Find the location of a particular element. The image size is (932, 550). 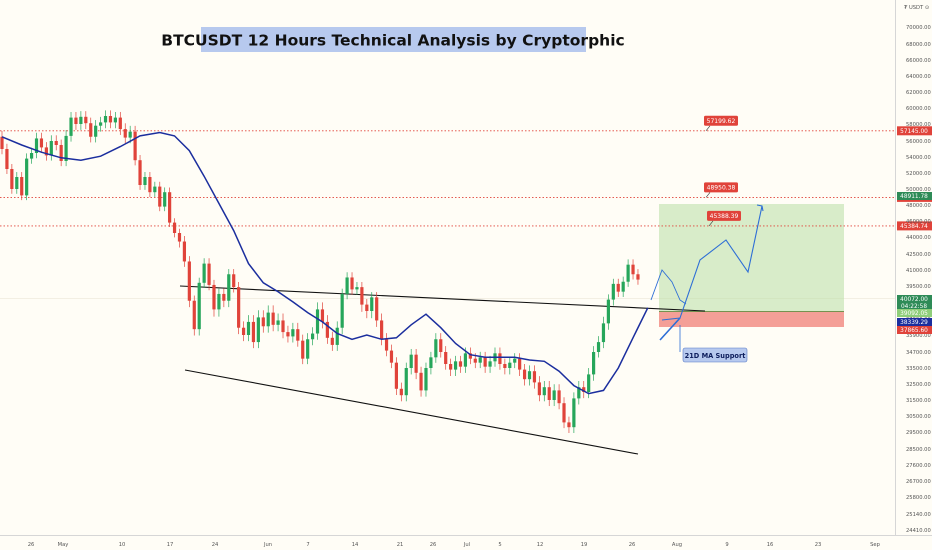

y-tick-label: 27600.00 is located at coordinates (918, 466).